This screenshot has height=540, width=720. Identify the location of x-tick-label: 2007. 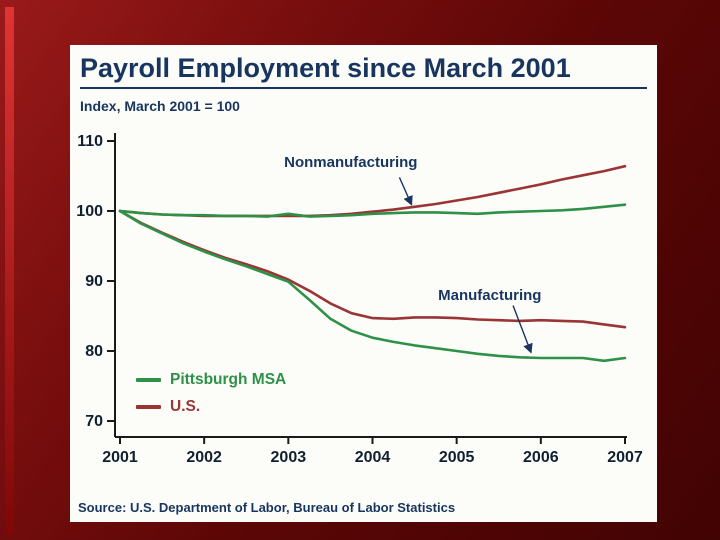
(625, 457).